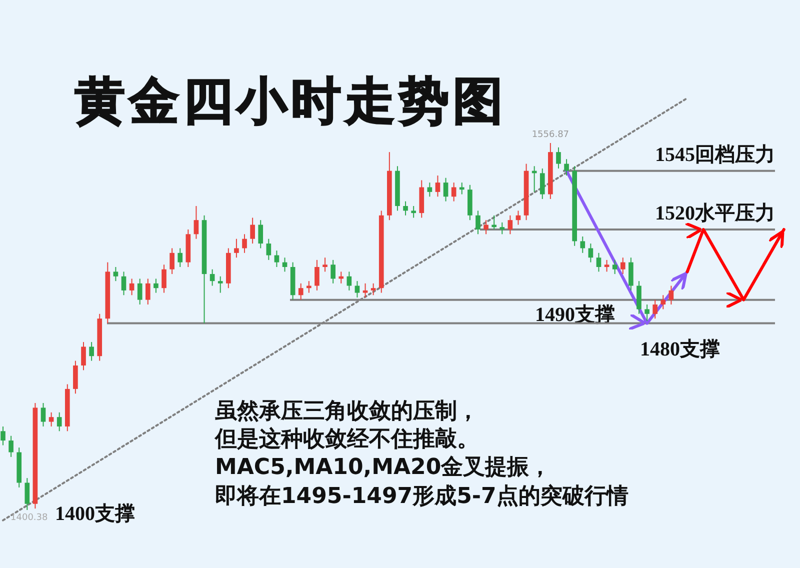 This screenshot has width=800, height=568. I want to click on annotation: 但是这种收敛经不住推敲。, so click(346, 439).